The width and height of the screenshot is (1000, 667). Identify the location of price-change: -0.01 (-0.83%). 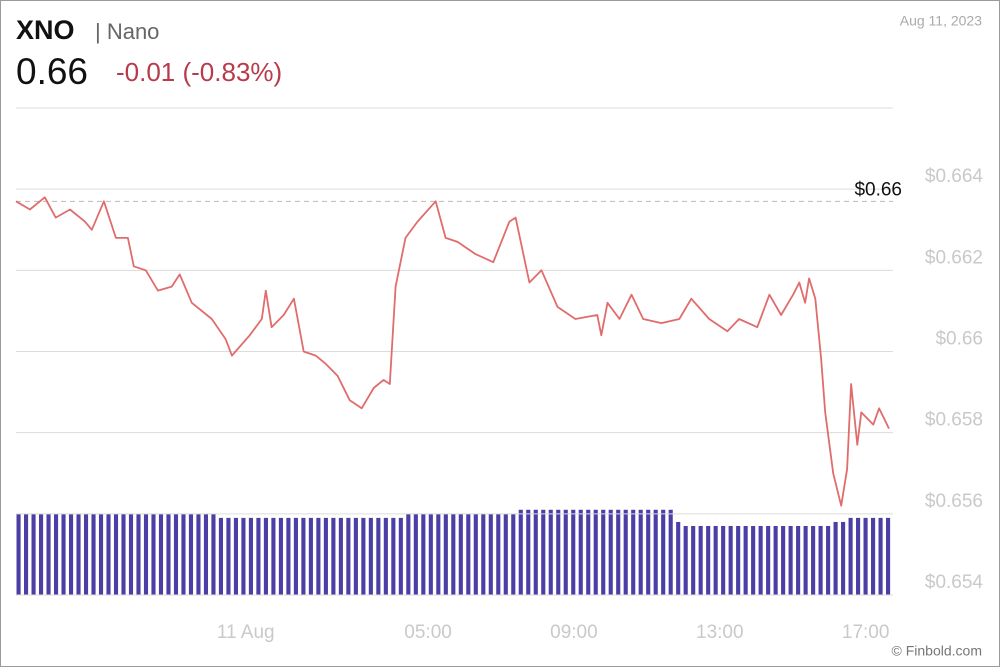
(199, 72).